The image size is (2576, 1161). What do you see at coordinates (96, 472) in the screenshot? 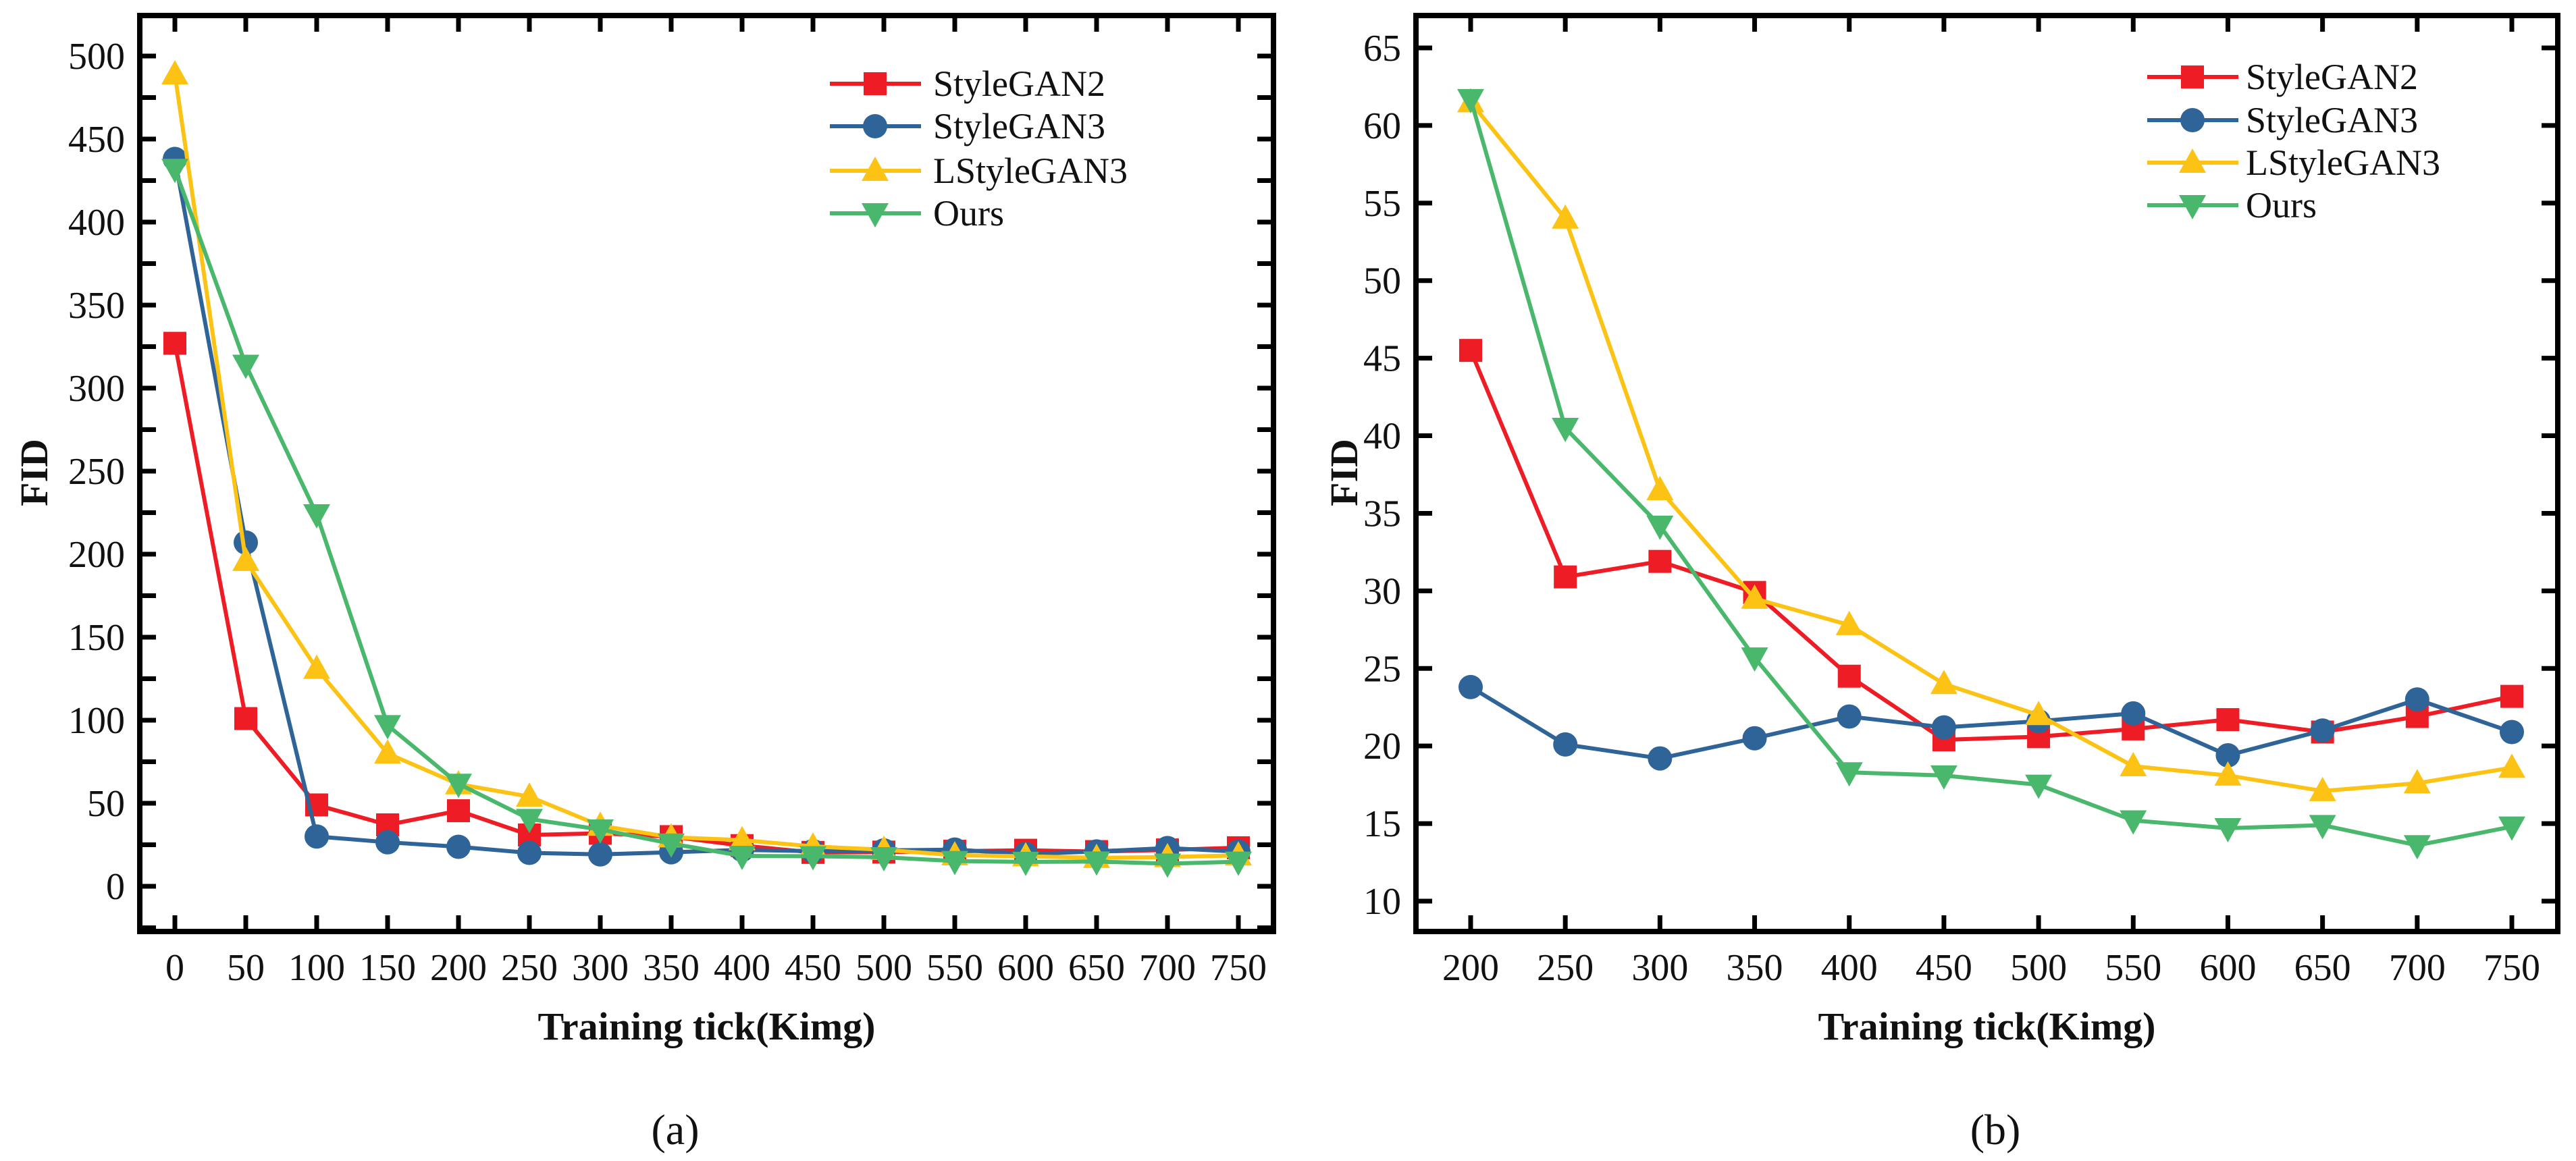
I see `y-tick-label: 250` at bounding box center [96, 472].